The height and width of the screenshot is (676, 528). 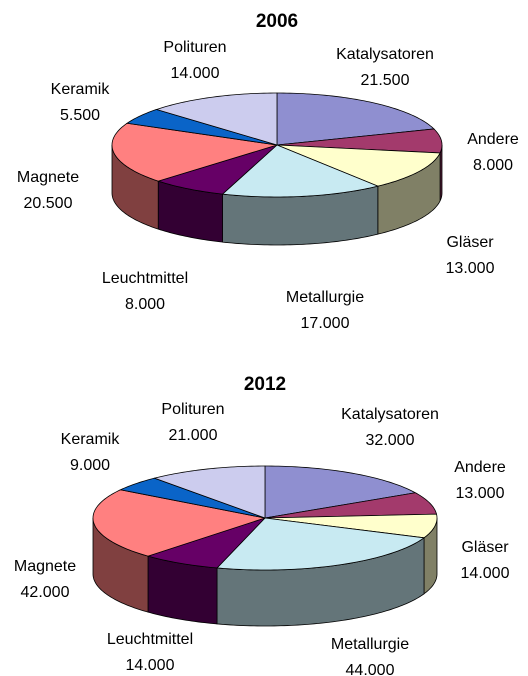 What do you see at coordinates (265, 384) in the screenshot?
I see `chart-title: 2012` at bounding box center [265, 384].